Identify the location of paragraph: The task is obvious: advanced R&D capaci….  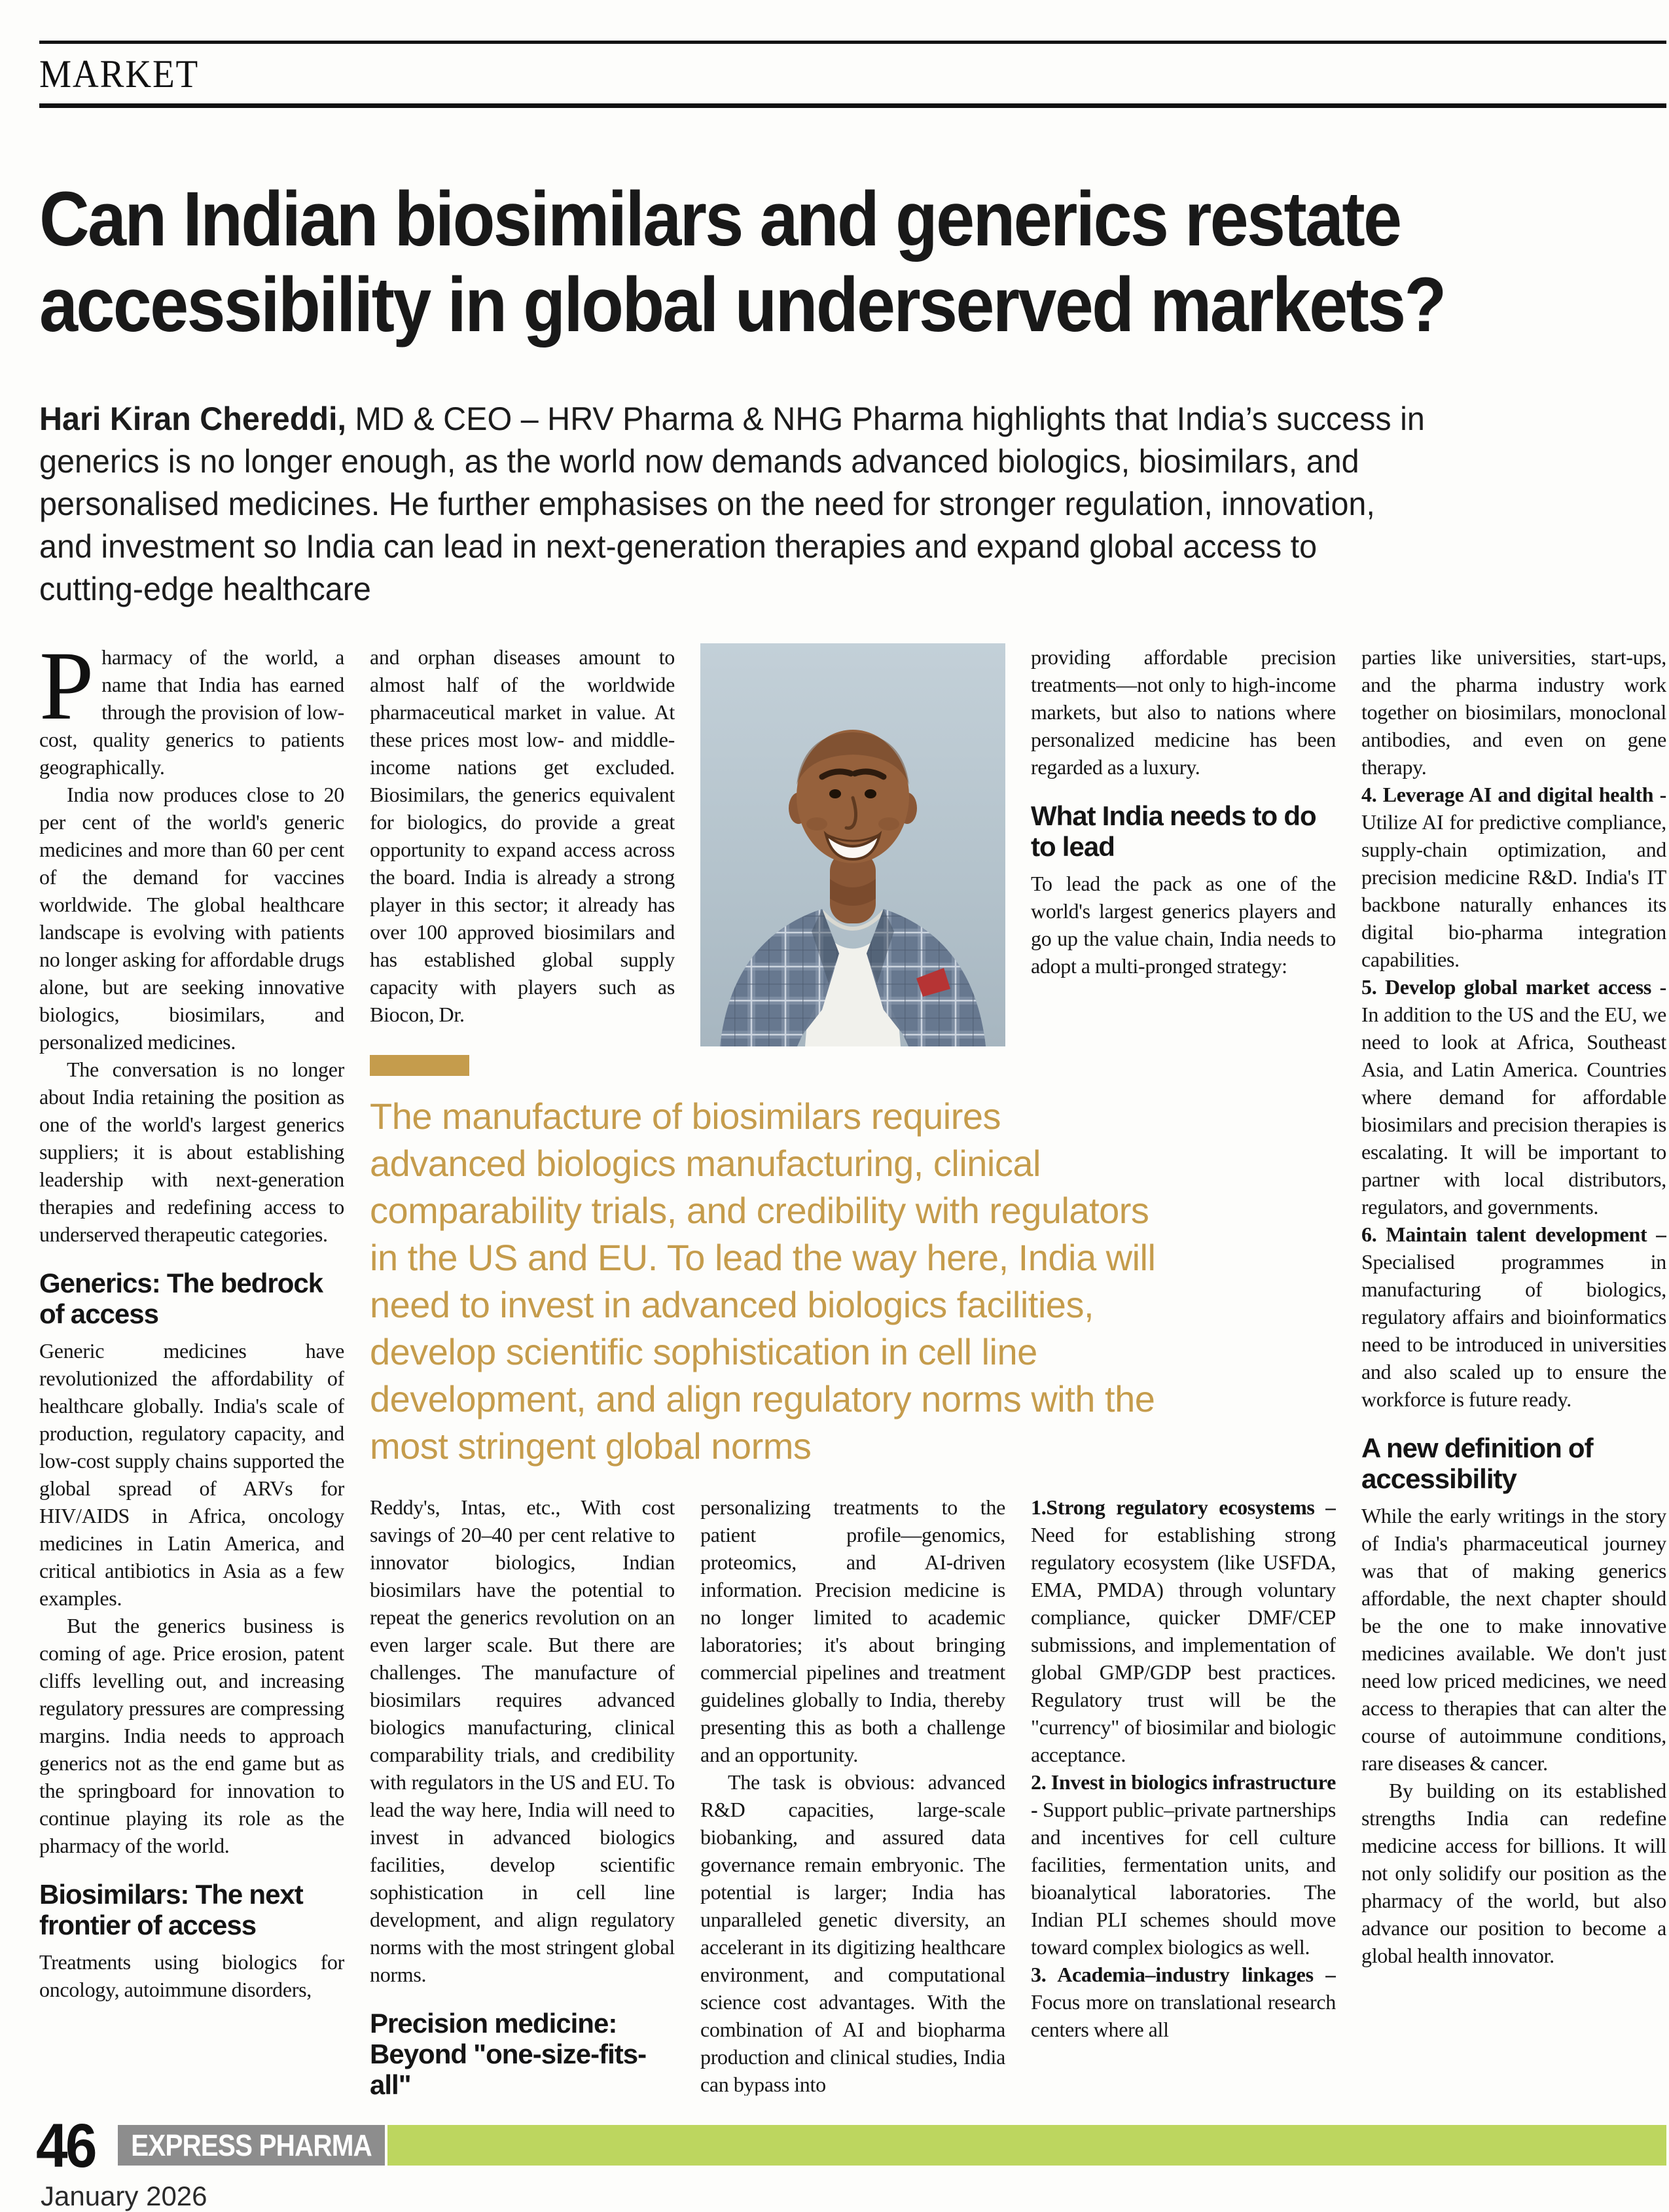
(852, 1933).